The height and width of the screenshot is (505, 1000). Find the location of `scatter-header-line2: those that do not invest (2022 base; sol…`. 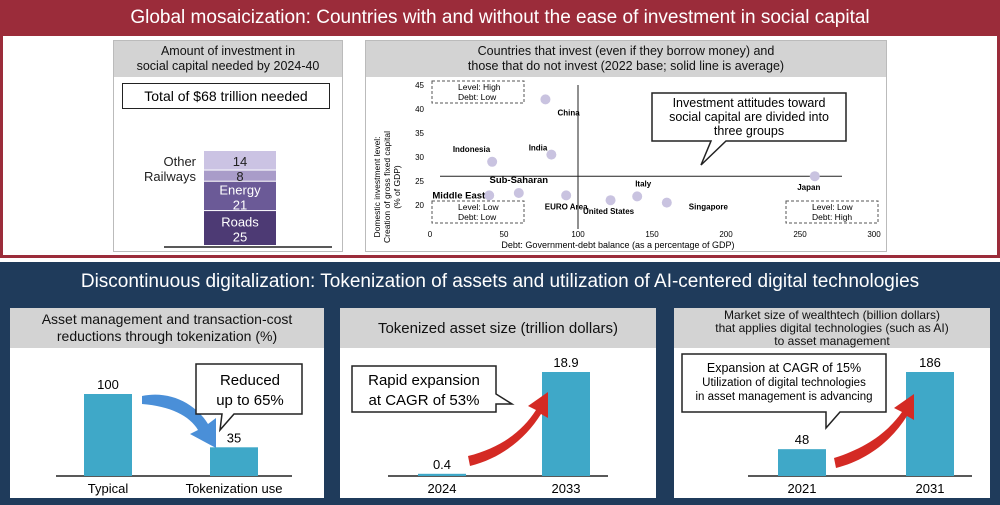

scatter-header-line2: those that do not invest (2022 base; sol… is located at coordinates (626, 66).